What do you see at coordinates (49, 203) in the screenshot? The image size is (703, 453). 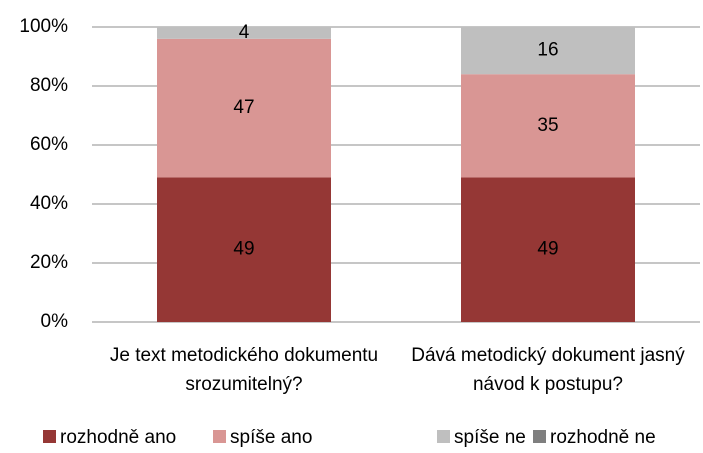 I see `y-tick-label: 40%` at bounding box center [49, 203].